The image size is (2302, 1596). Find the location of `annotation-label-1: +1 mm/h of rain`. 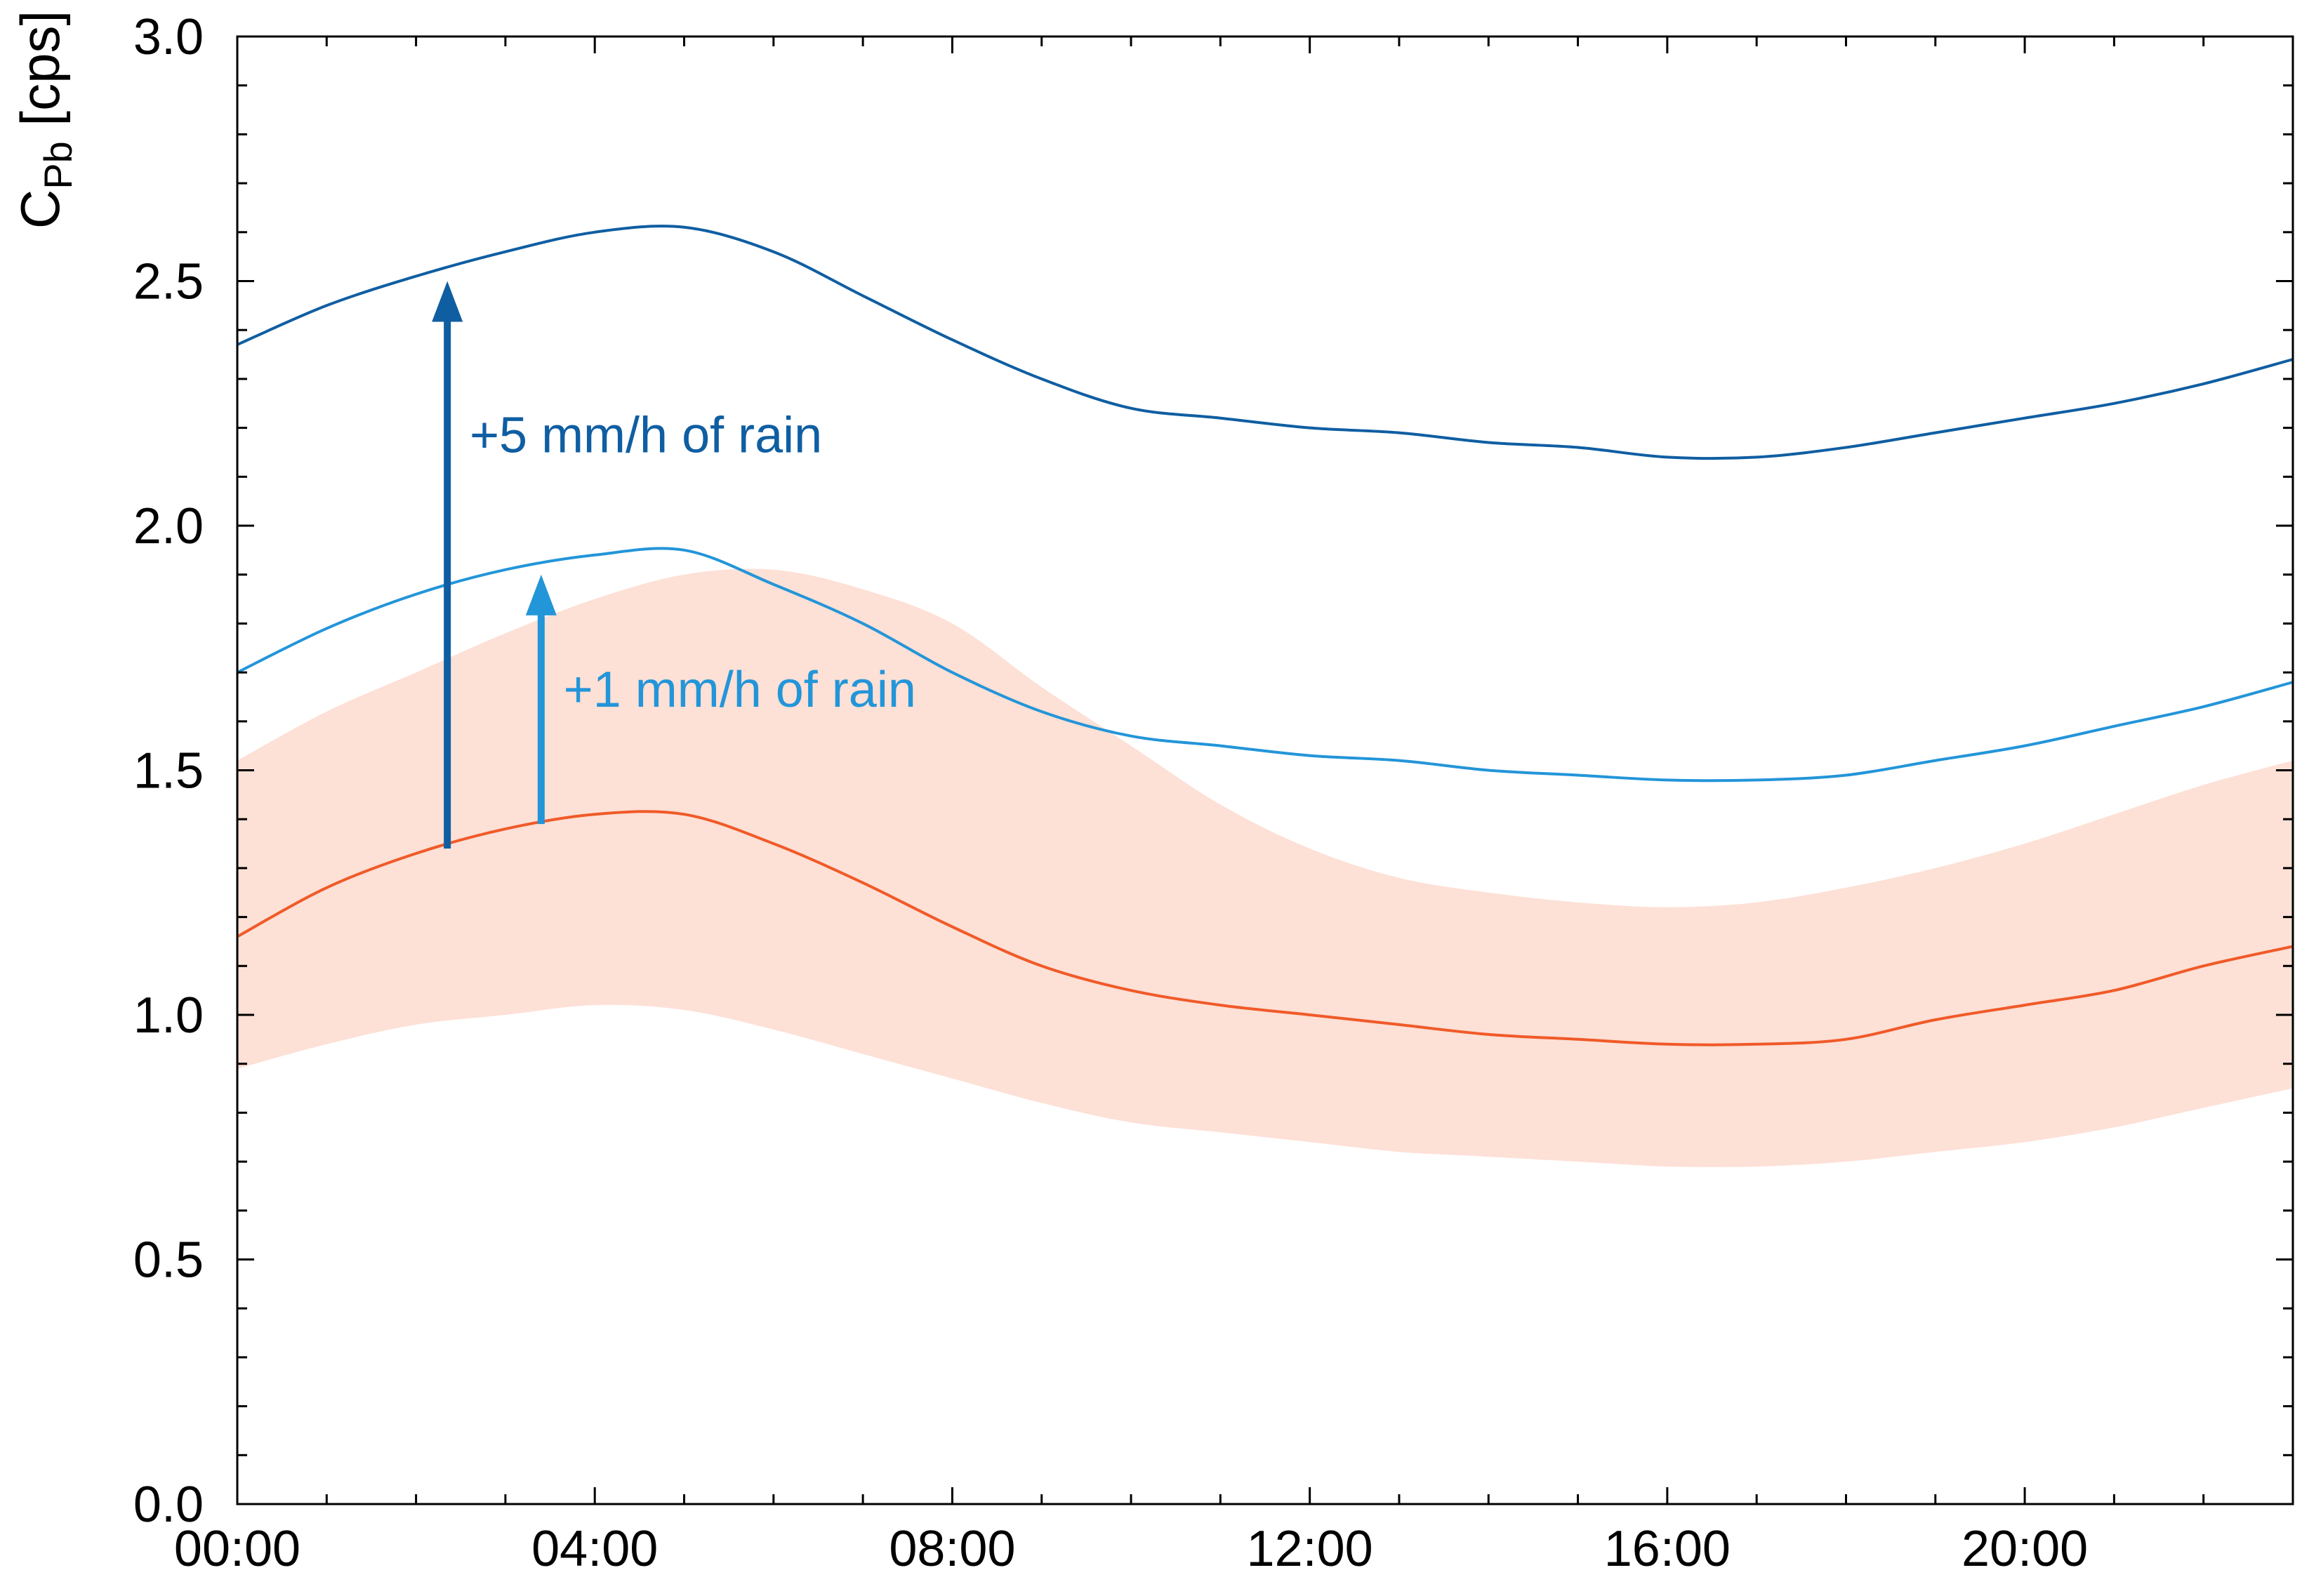

annotation-label-1: +1 mm/h of rain is located at coordinates (740, 690).